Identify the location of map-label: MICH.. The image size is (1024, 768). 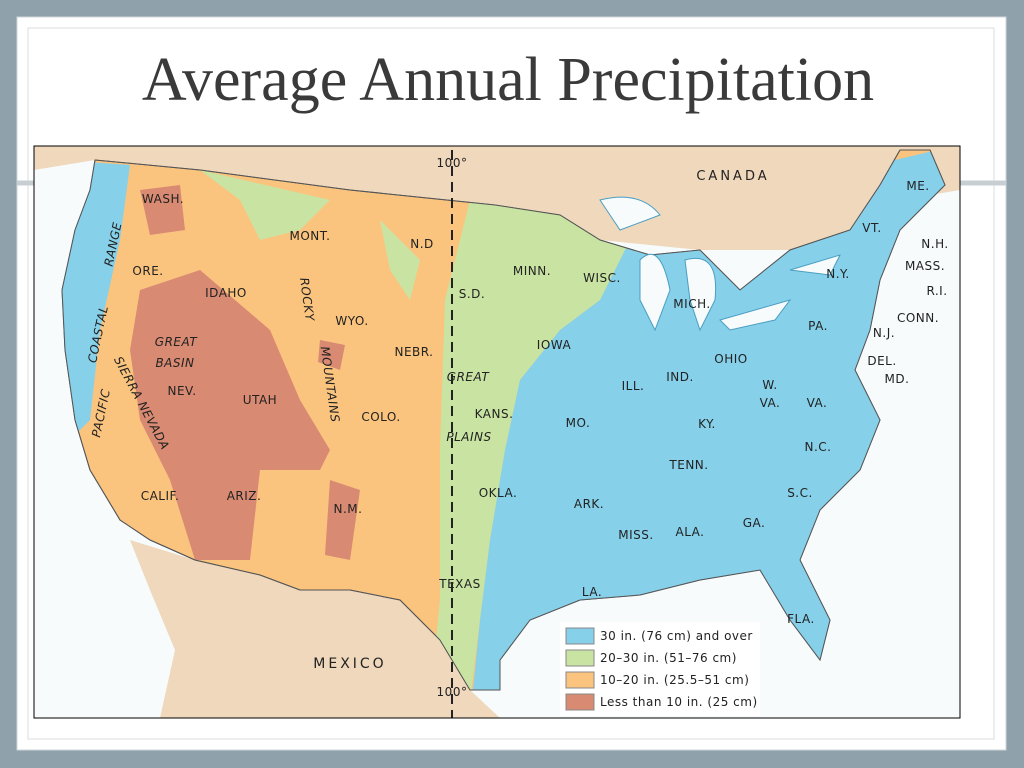
(691, 304).